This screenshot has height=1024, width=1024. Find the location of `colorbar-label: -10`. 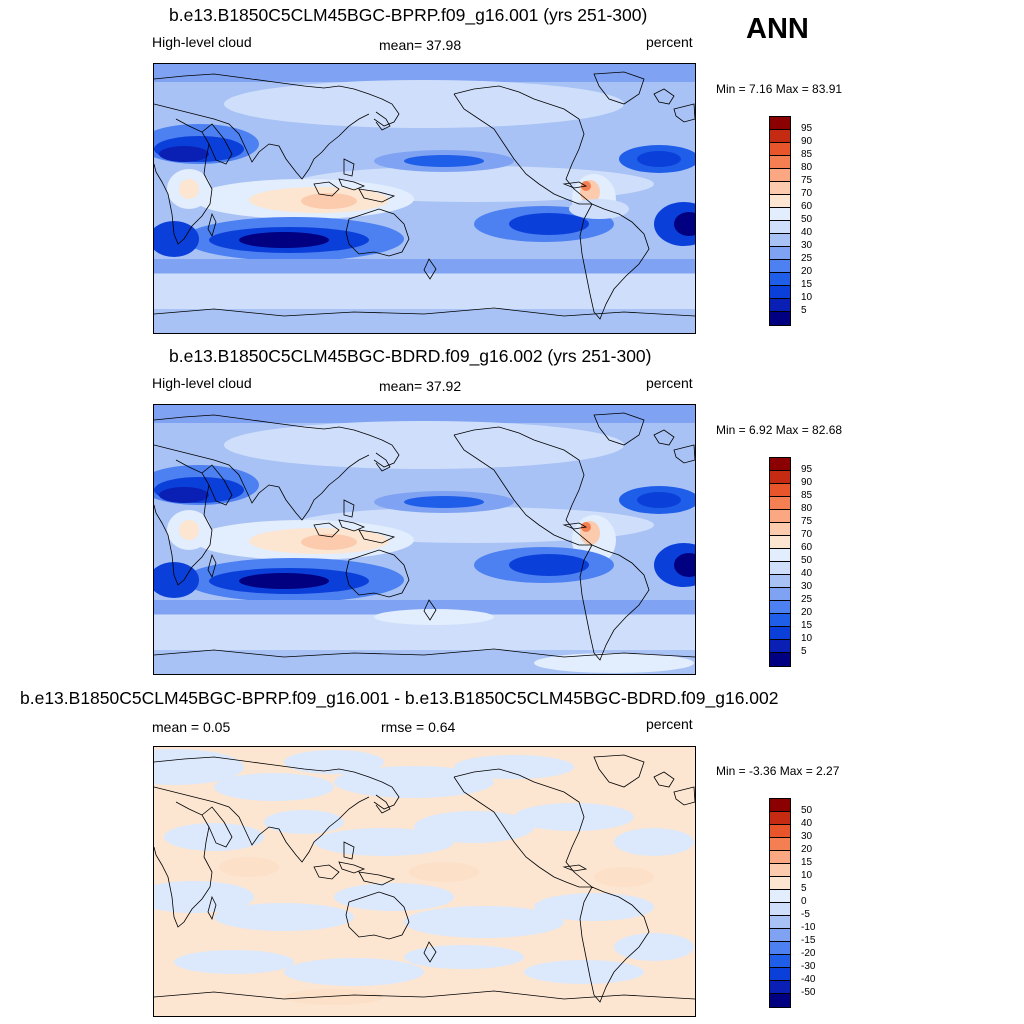

colorbar-label: -10 is located at coordinates (808, 927).